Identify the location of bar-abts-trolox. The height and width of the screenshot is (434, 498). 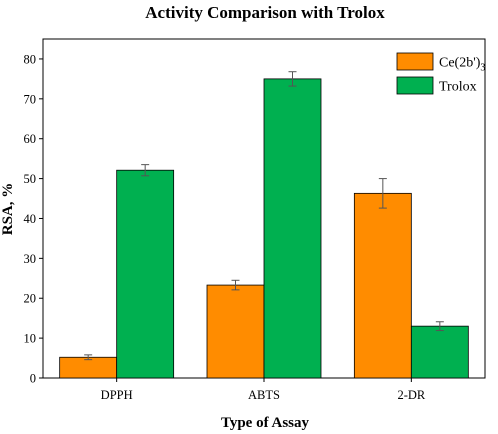
(292, 228).